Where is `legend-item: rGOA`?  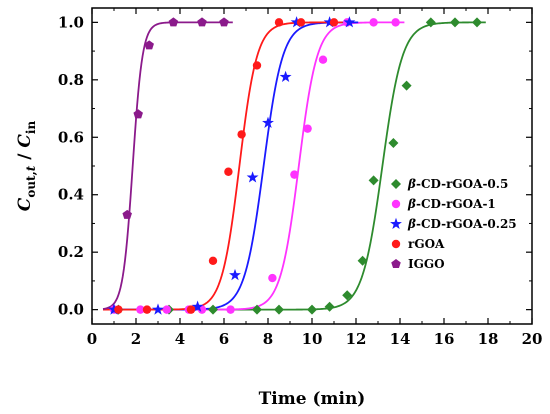
legend-item: rGOA is located at coordinates (418, 244).